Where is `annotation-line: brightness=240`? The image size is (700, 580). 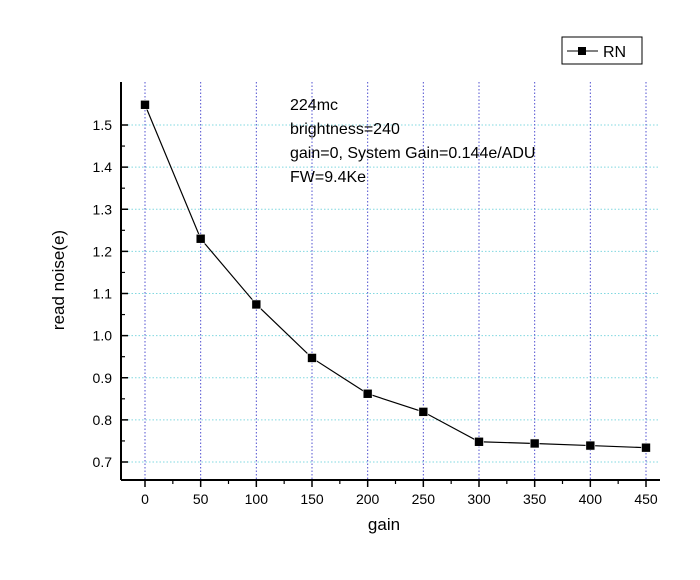
annotation-line: brightness=240 is located at coordinates (345, 129).